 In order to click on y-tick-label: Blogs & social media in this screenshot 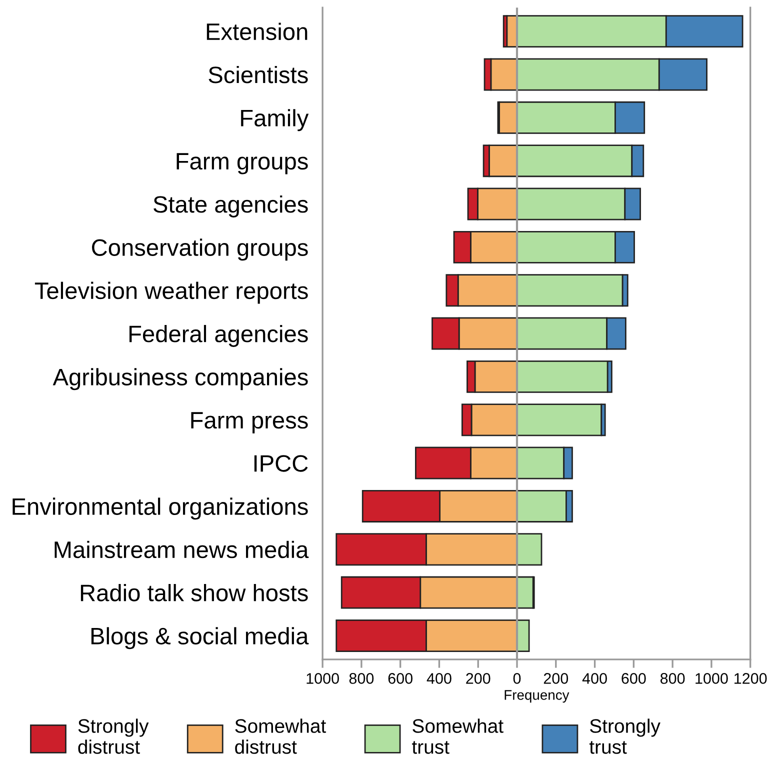, I will do `click(200, 638)`.